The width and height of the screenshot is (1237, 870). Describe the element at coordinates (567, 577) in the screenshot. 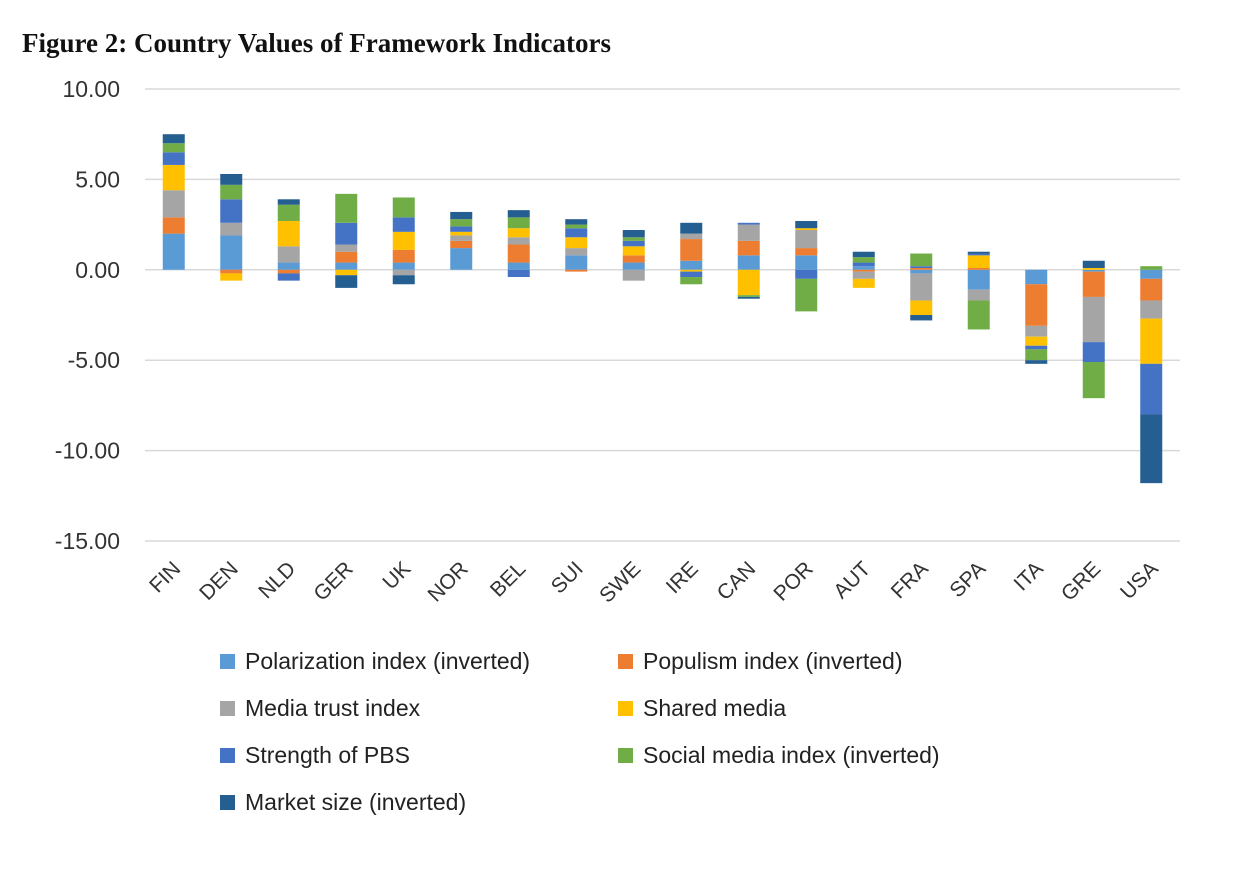

I see `x-tick-label: SUI` at that location.